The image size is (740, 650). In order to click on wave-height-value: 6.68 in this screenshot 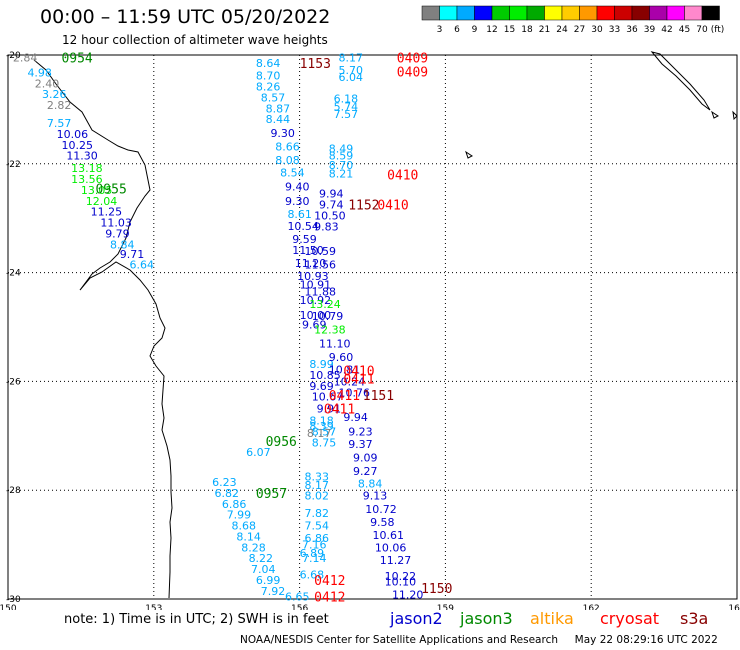, I will do `click(312, 575)`.